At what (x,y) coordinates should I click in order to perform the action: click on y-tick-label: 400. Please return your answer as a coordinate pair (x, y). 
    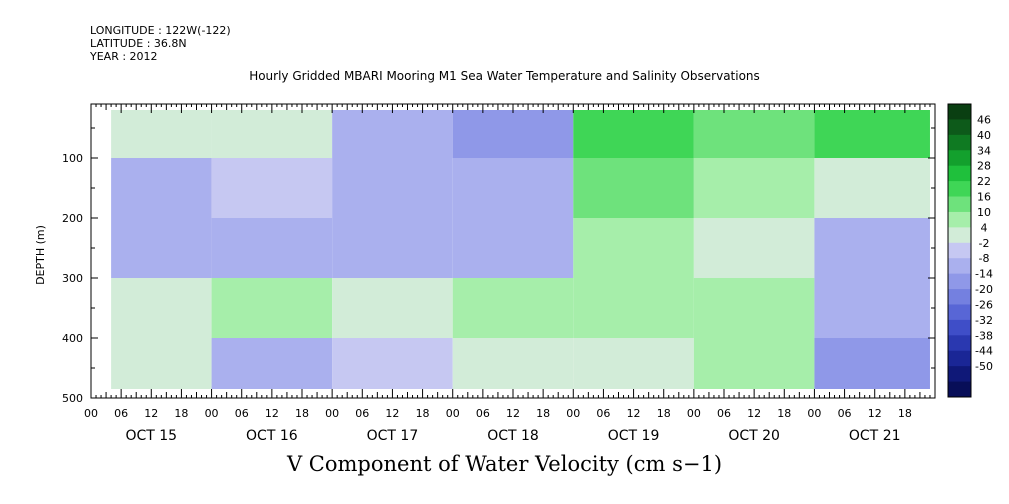
    Looking at the image, I should click on (72, 338).